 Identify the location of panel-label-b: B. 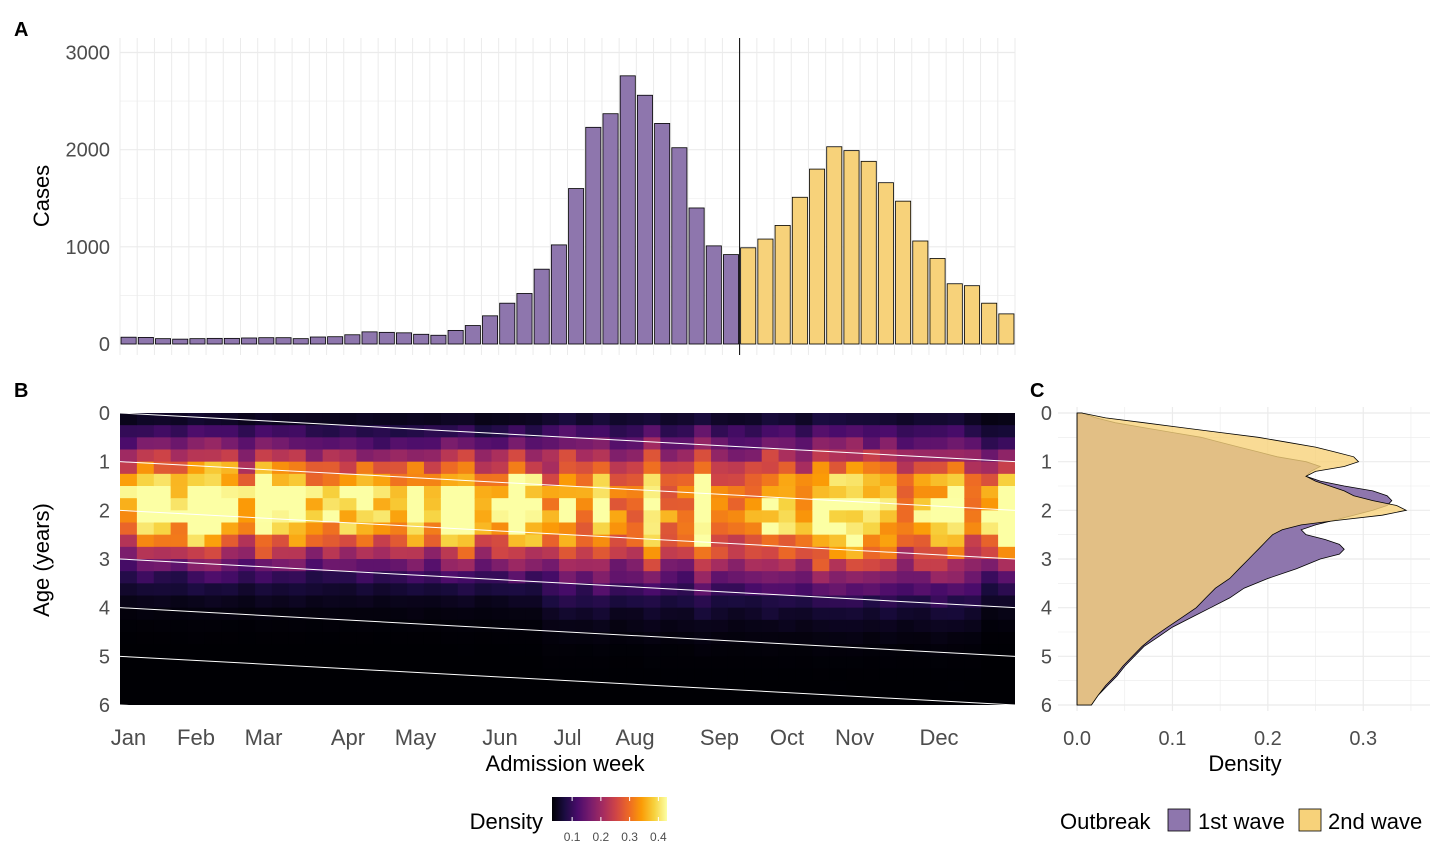
(21, 391).